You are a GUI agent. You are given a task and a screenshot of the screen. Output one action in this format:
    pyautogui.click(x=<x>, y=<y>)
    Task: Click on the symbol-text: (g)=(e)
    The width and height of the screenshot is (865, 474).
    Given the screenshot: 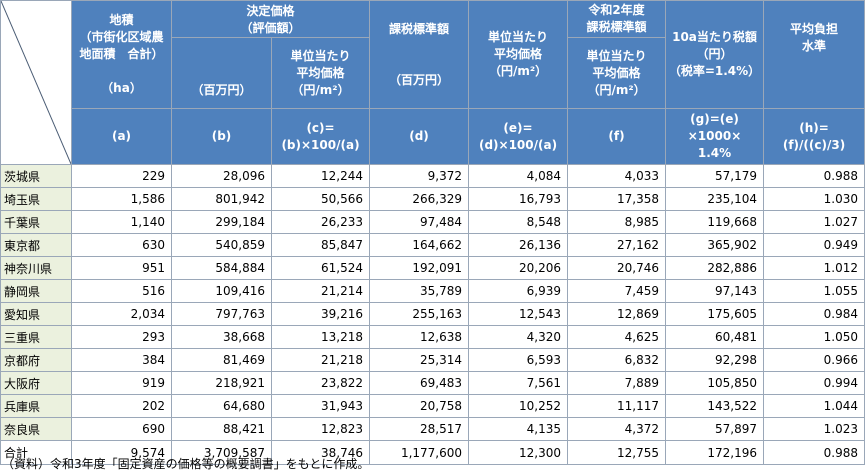 What is the action you would take?
    pyautogui.click(x=714, y=119)
    